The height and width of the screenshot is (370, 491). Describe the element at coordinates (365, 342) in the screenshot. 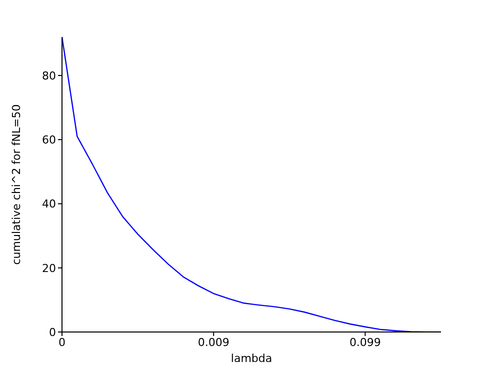

I see `x-tick-label: 0.099` at that location.